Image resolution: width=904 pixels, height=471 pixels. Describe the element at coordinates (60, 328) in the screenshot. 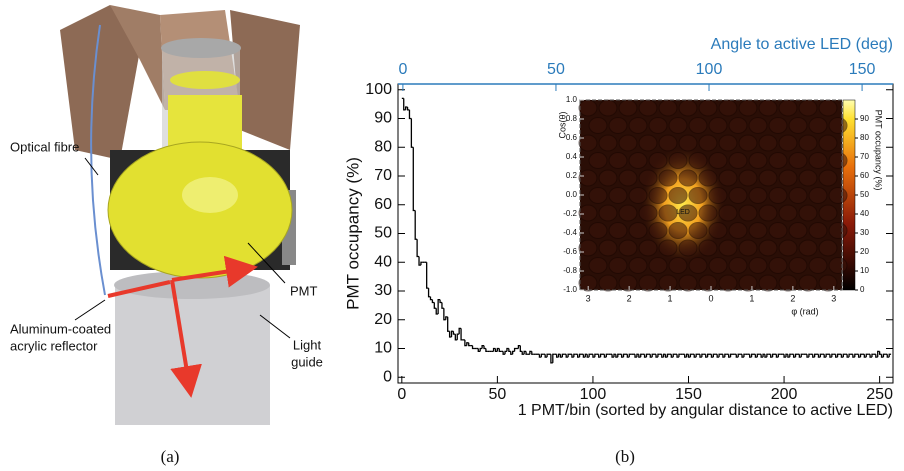

I see `label-reflector: Aluminum-coated` at that location.